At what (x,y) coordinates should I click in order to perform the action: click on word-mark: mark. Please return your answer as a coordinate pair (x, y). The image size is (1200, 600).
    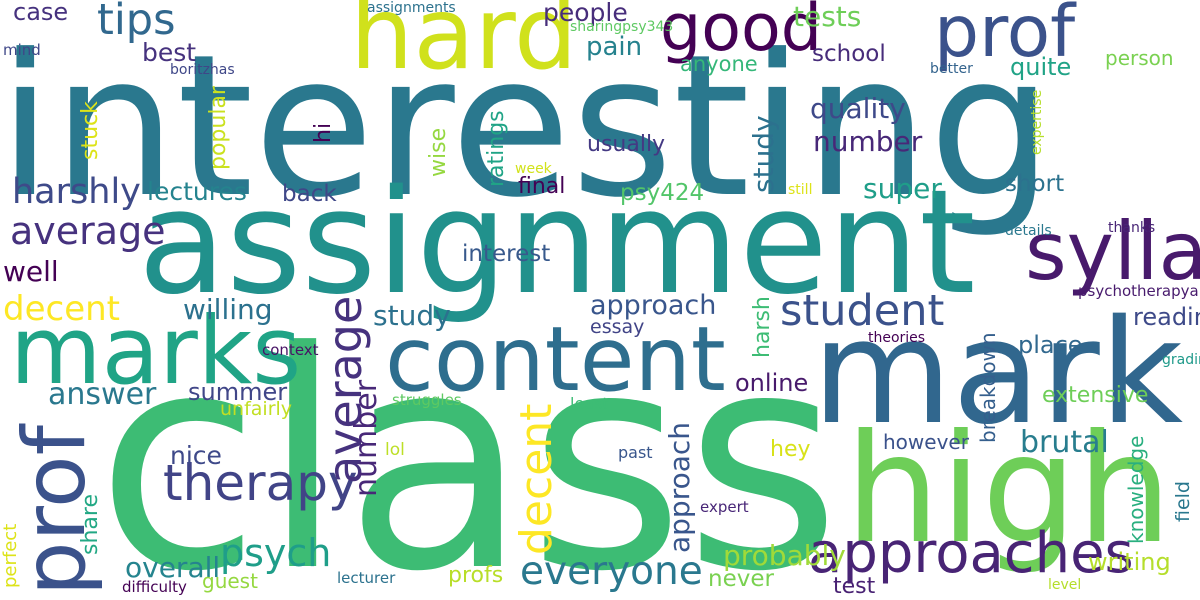
    Looking at the image, I should click on (998, 372).